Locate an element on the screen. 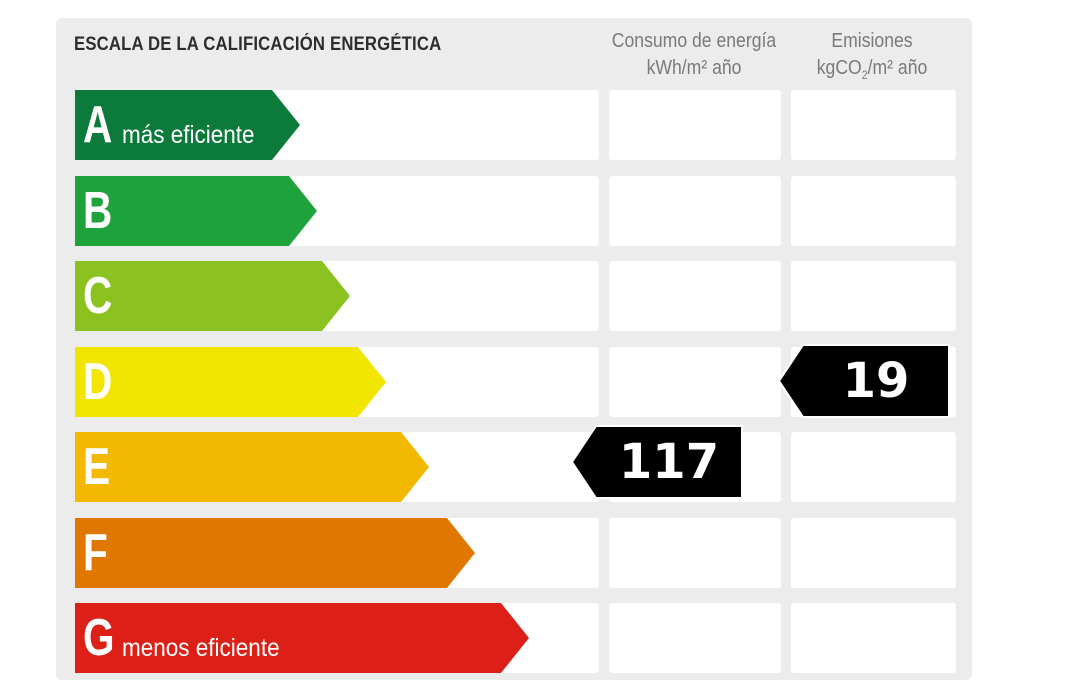 The width and height of the screenshot is (1080, 700). emissions-cell-e is located at coordinates (873, 467).